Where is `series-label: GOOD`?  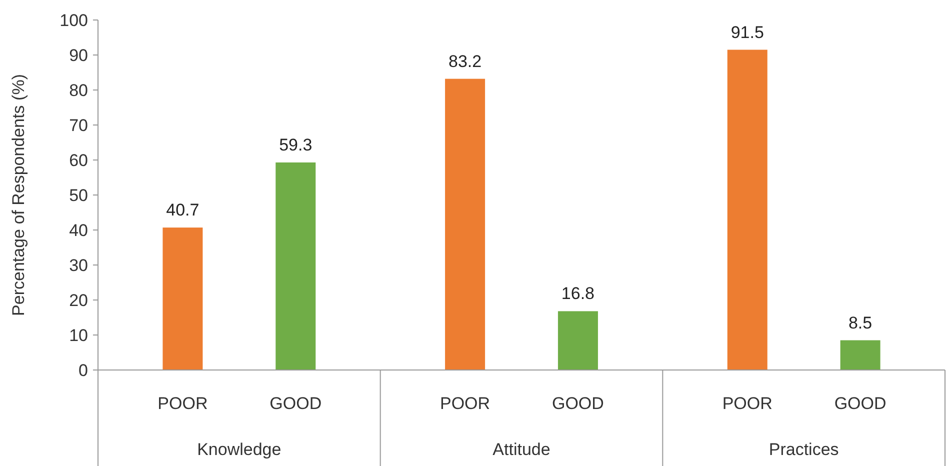 series-label: GOOD is located at coordinates (860, 403).